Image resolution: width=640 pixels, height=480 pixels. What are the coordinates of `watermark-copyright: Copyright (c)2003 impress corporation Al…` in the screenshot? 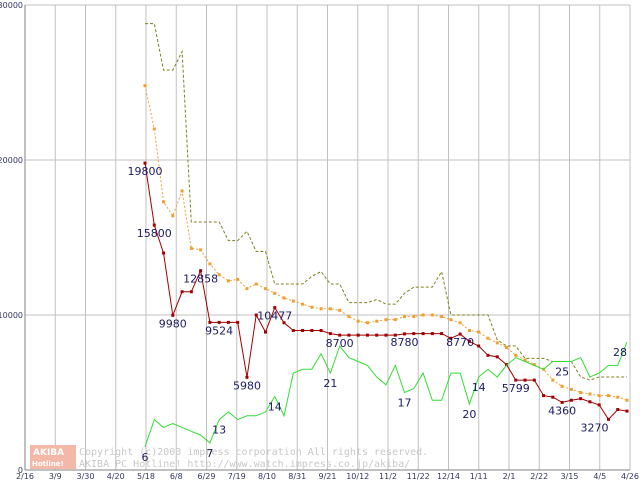 It's located at (253, 452).